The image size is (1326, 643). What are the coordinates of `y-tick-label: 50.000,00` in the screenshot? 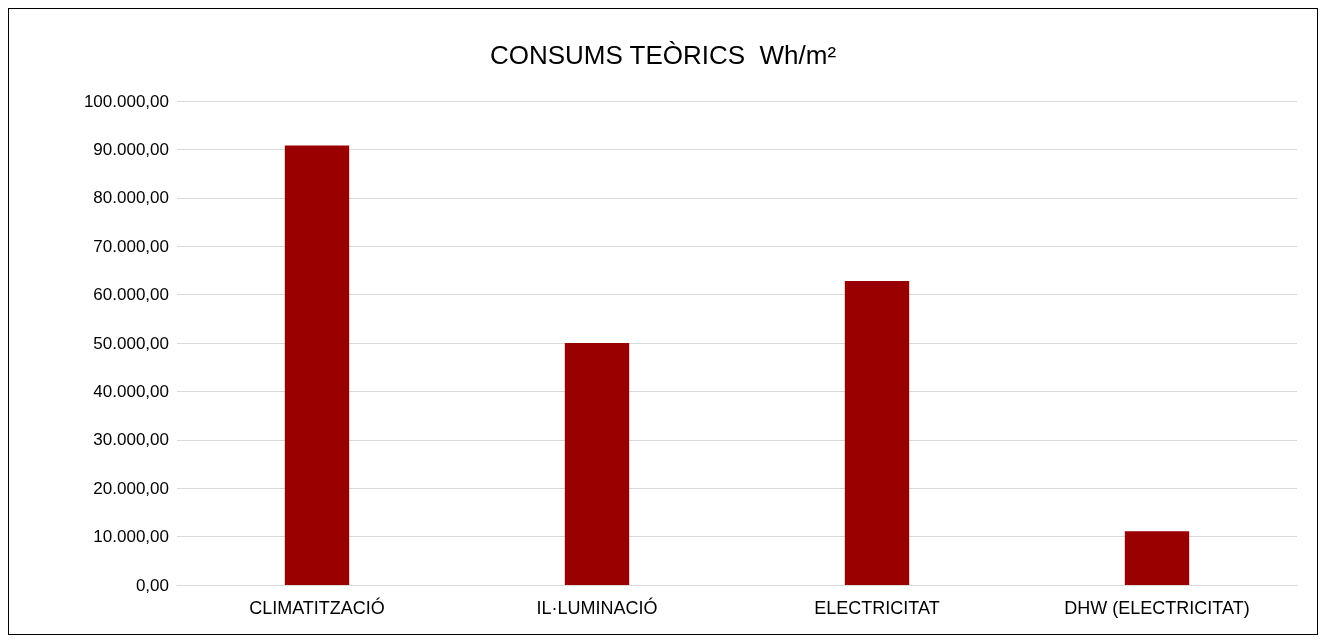 It's located at (131, 343).